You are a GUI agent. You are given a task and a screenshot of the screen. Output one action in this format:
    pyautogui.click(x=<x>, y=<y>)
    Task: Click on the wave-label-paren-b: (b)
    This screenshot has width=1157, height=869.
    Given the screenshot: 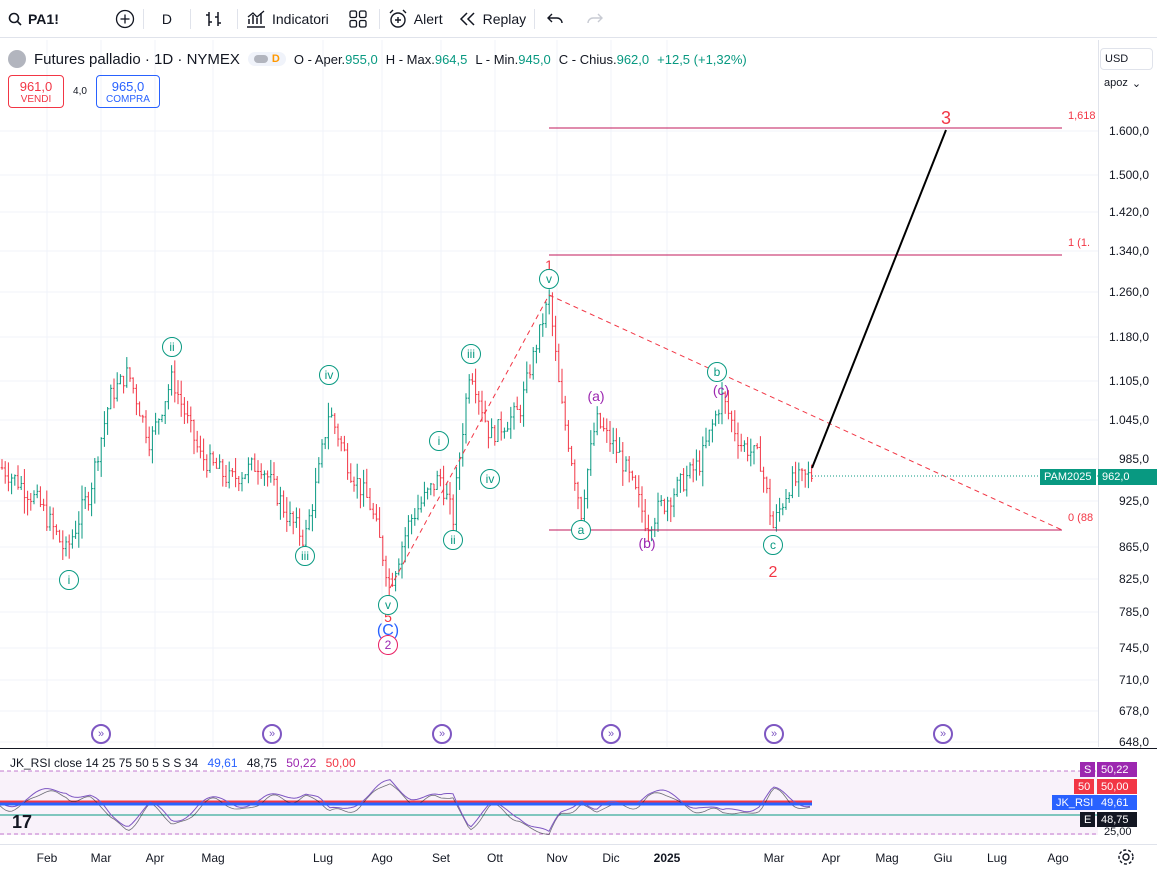 What is the action you would take?
    pyautogui.click(x=647, y=543)
    